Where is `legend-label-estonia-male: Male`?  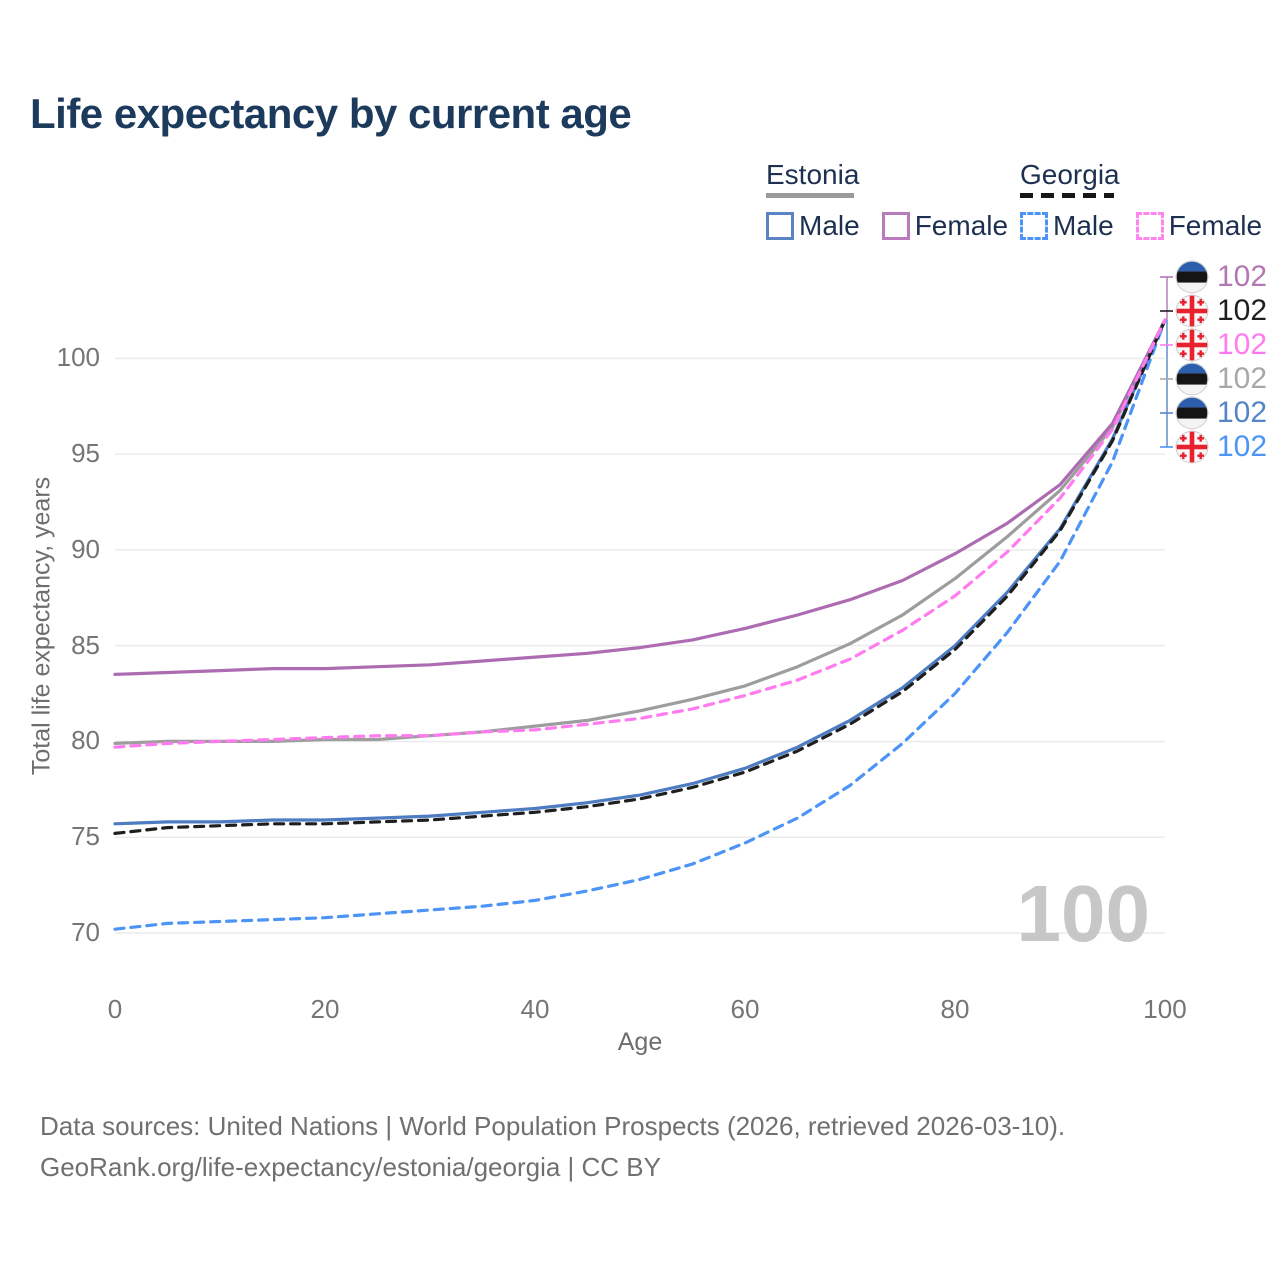
legend-label-estonia-male: Male is located at coordinates (829, 225).